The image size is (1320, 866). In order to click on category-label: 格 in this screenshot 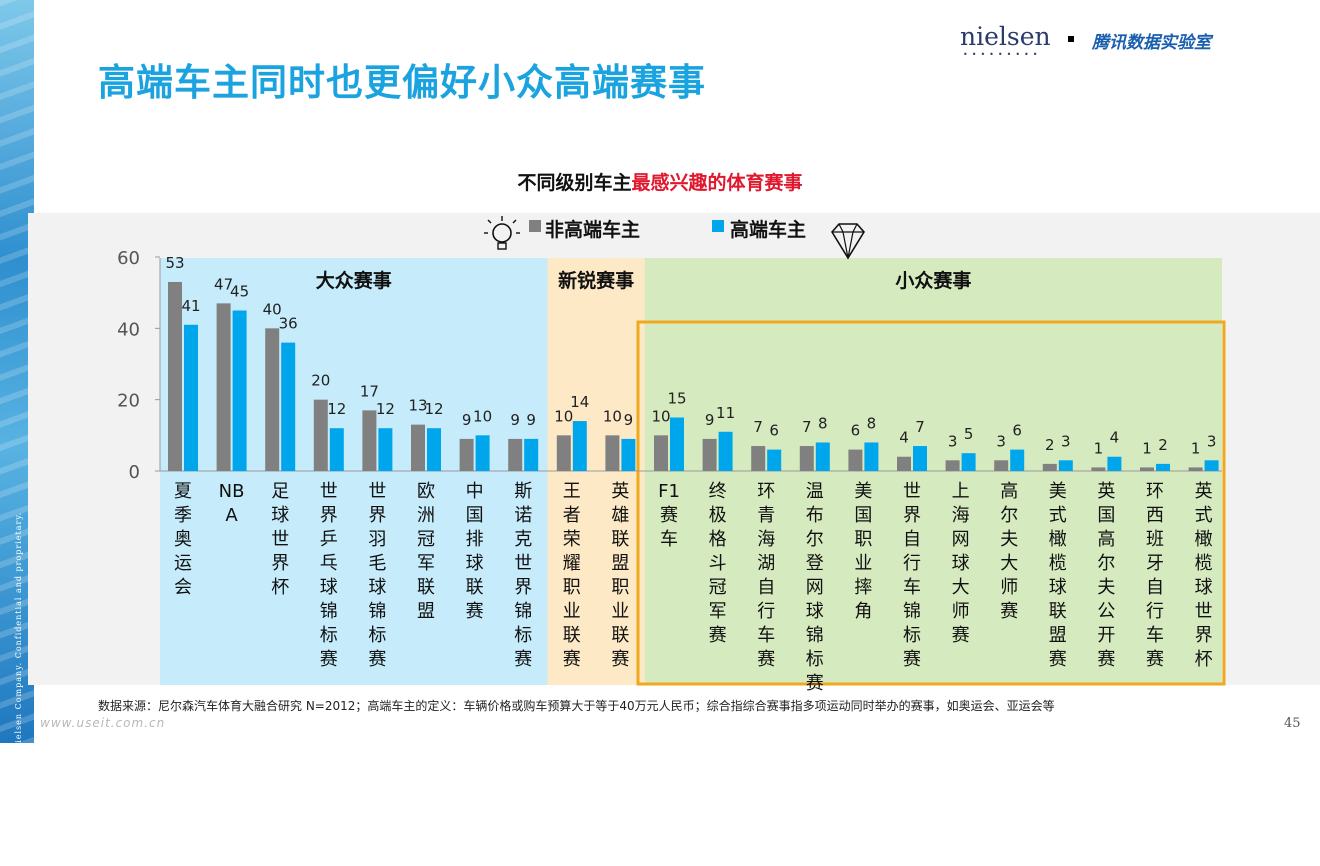, I will do `click(718, 539)`.